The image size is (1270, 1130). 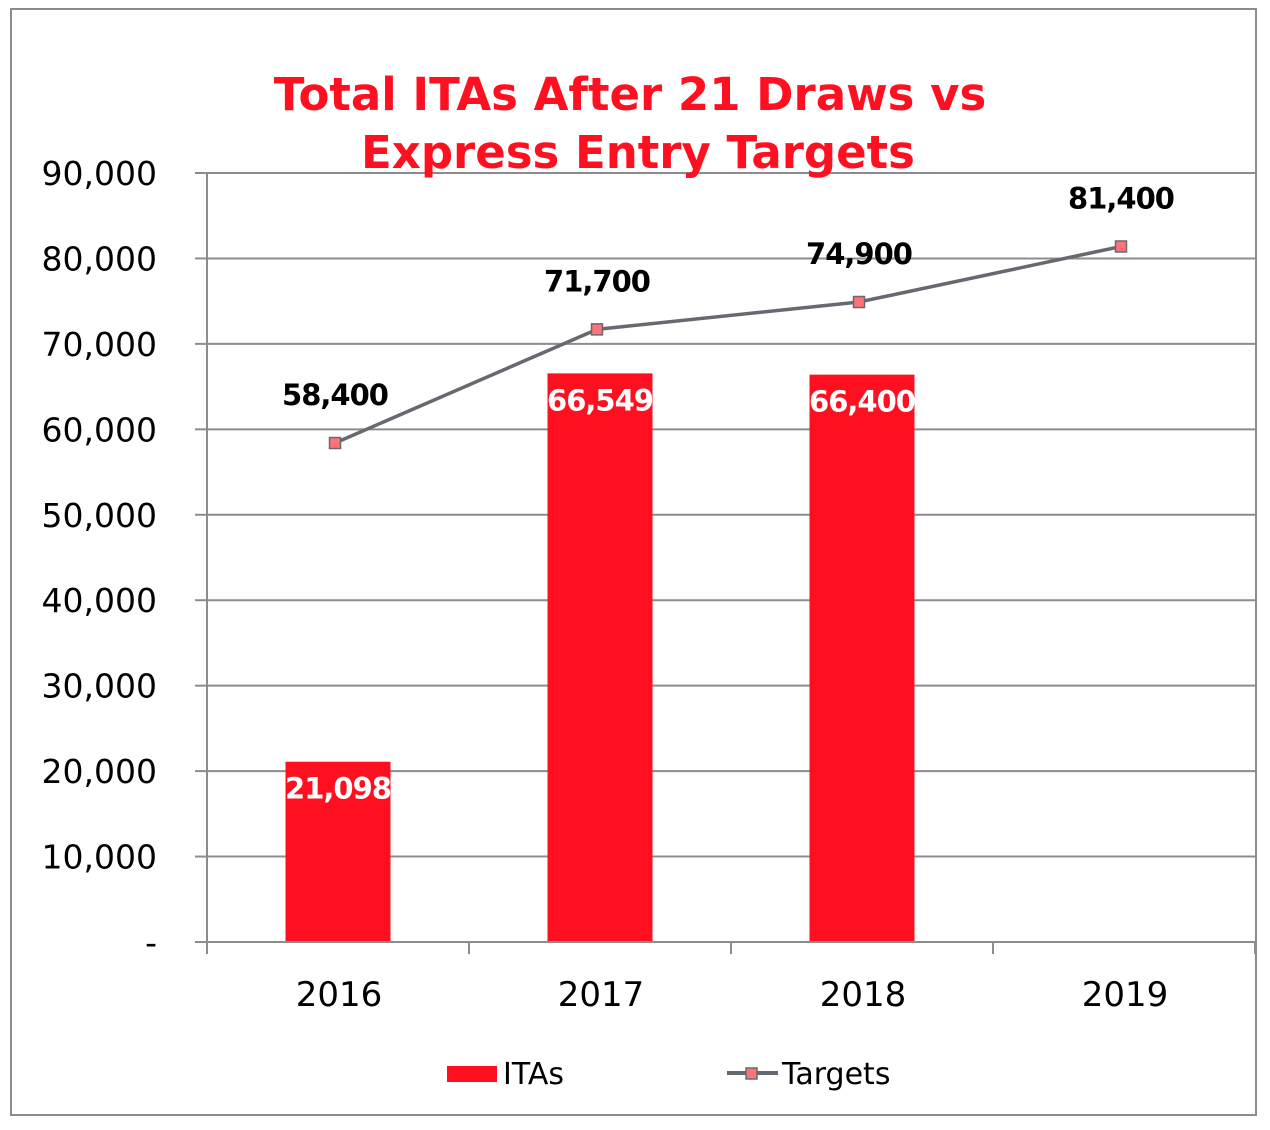 What do you see at coordinates (338, 789) in the screenshot?
I see `bar-label-itas-2016: 21,098` at bounding box center [338, 789].